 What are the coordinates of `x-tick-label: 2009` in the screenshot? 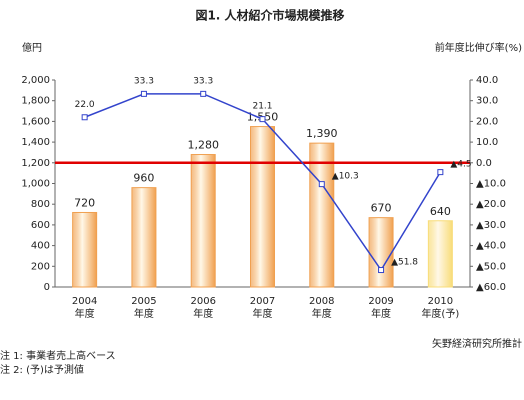 It's located at (380, 301).